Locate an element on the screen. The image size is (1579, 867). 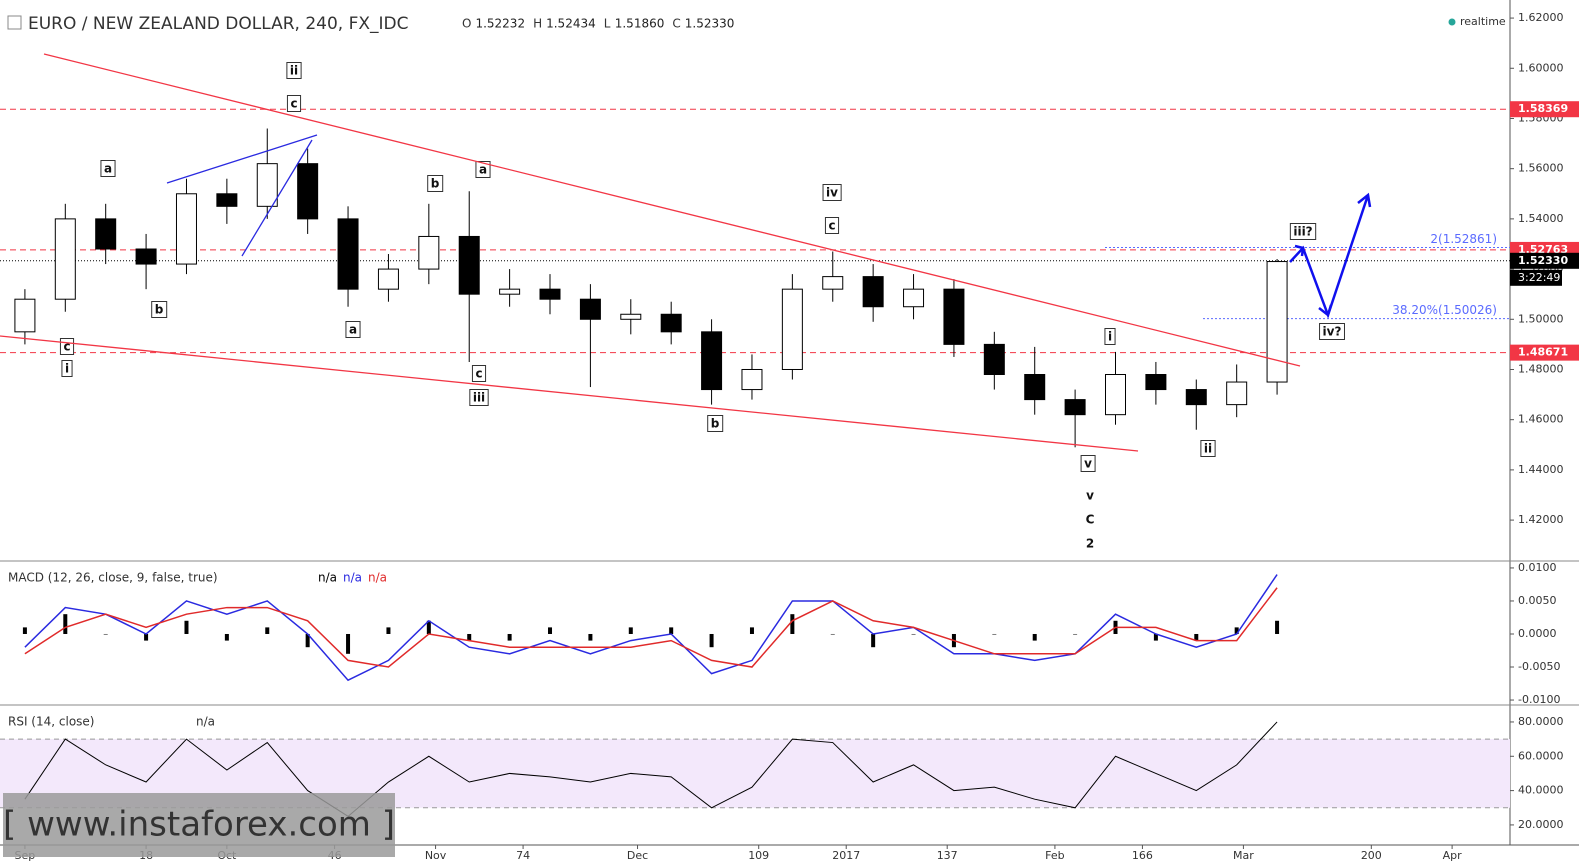
level-label: 1.58369 is located at coordinates (1543, 108).